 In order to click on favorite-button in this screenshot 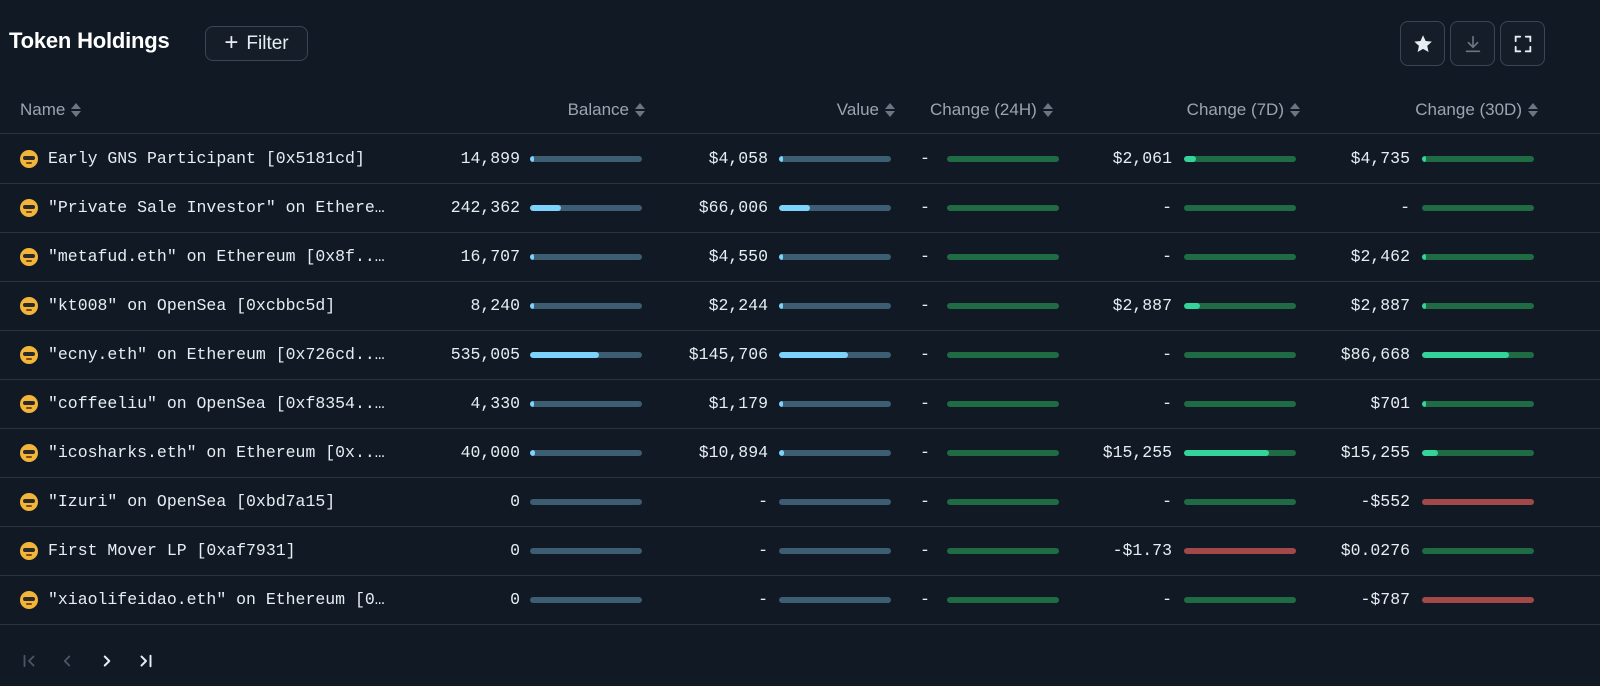, I will do `click(1422, 43)`.